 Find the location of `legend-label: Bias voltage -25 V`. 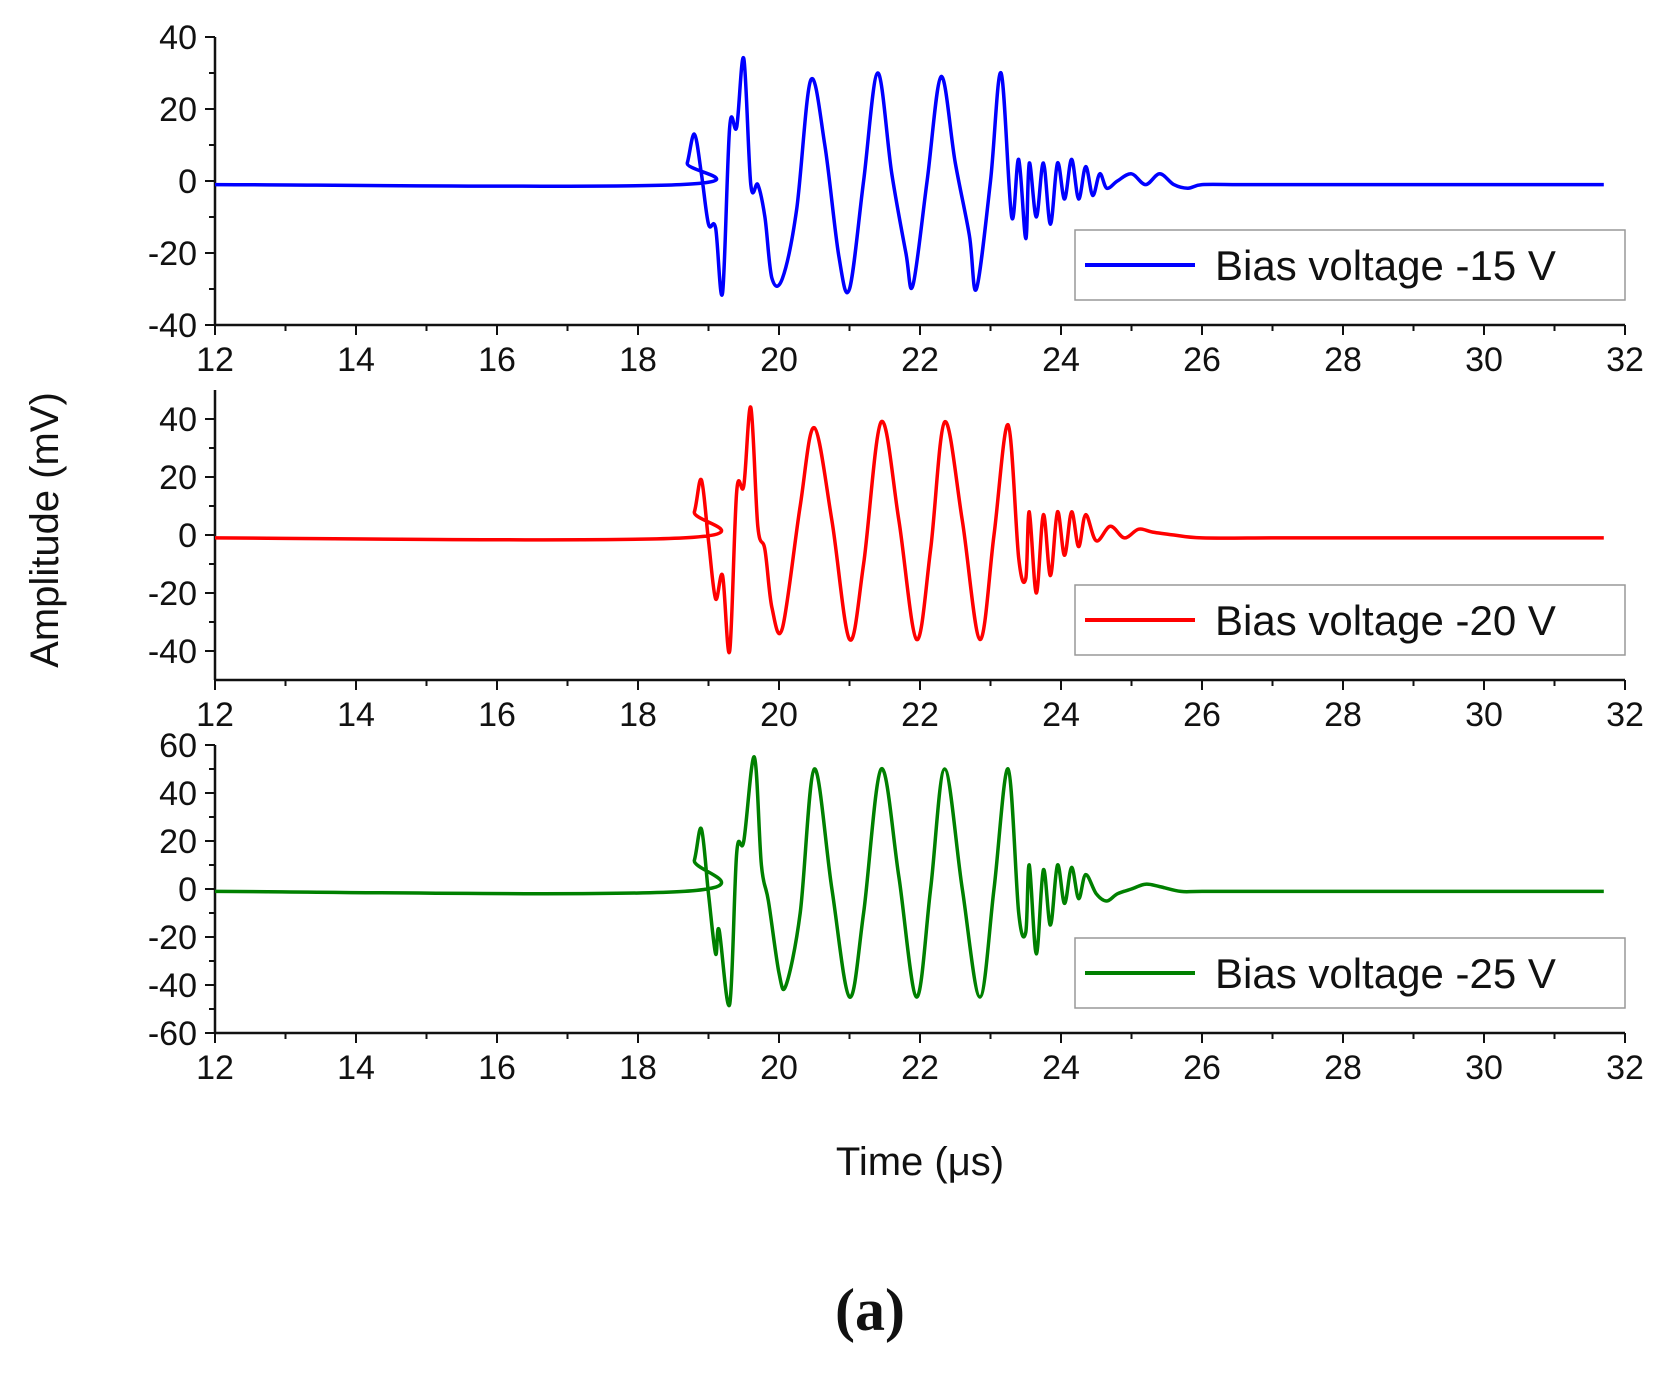

legend-label: Bias voltage -25 V is located at coordinates (1385, 973).